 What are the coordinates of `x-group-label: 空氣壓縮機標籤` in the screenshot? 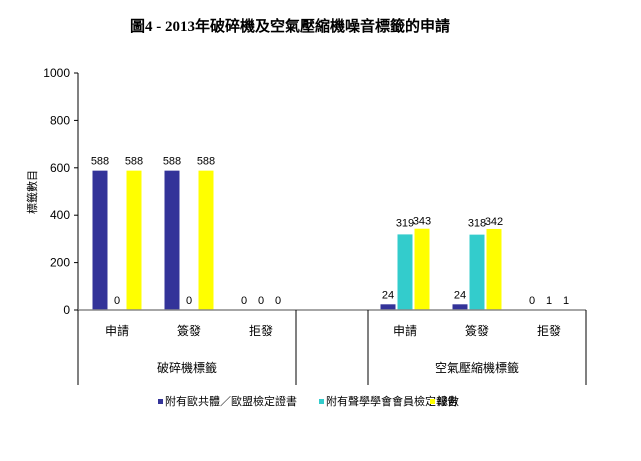 It's located at (477, 367).